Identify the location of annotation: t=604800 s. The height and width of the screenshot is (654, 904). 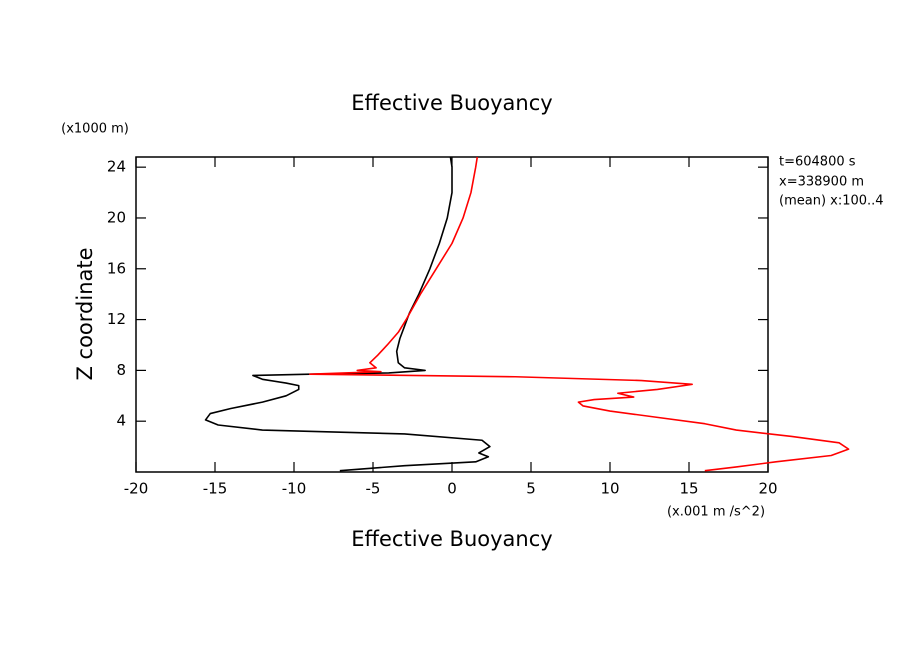
(817, 162).